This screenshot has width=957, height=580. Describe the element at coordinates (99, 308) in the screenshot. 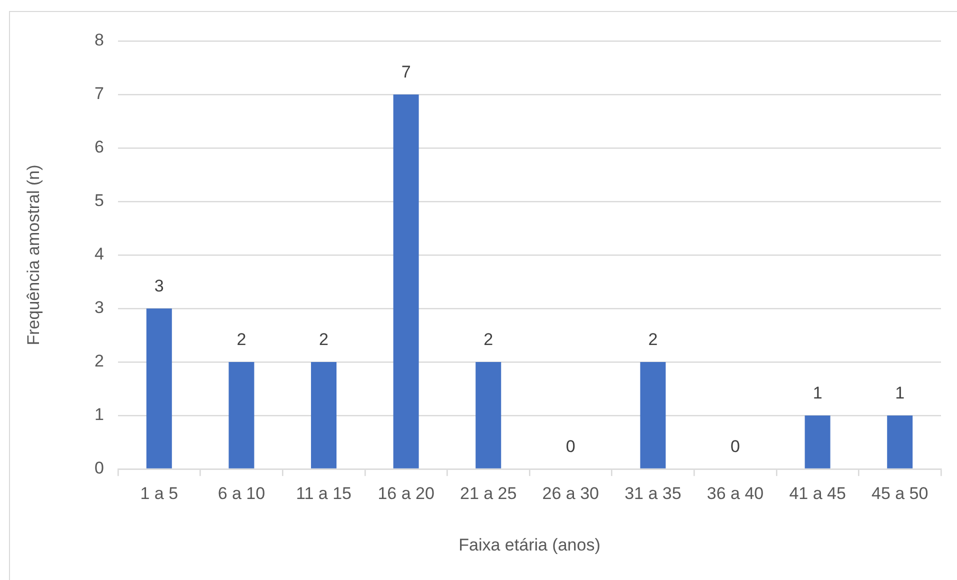

I see `y-tick-label: 3` at that location.